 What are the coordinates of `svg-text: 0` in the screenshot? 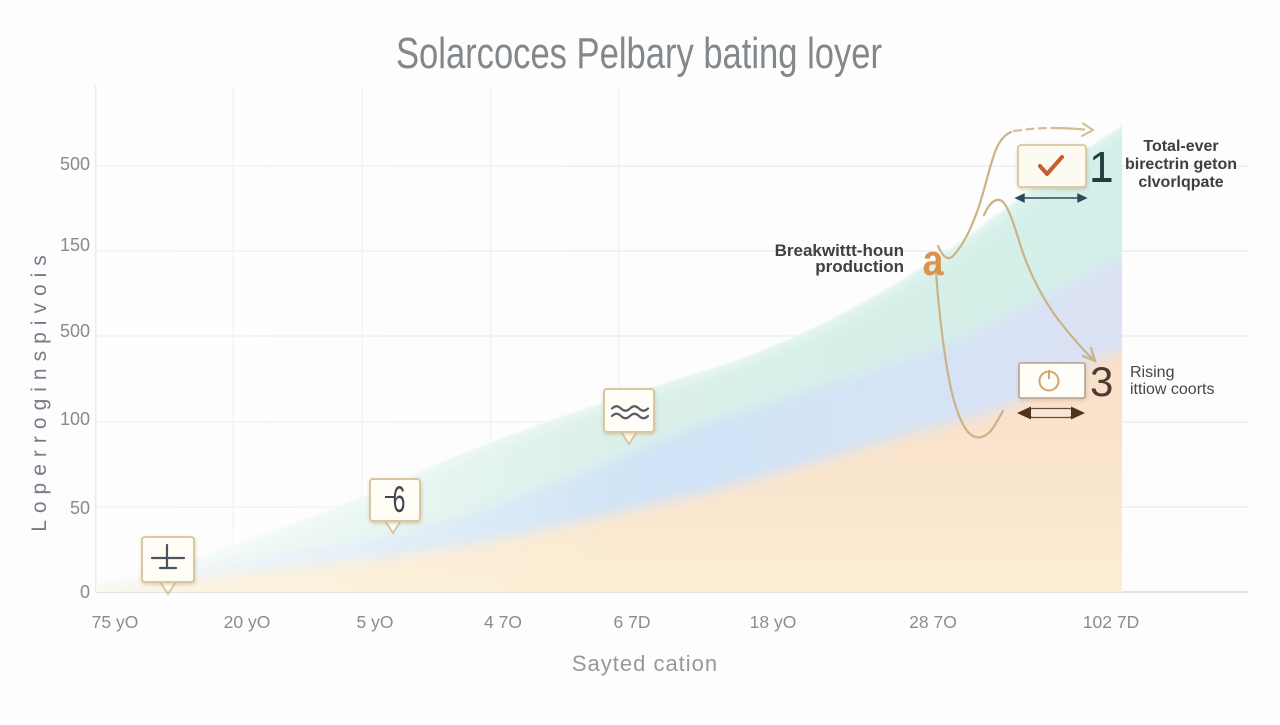 It's located at (85, 592).